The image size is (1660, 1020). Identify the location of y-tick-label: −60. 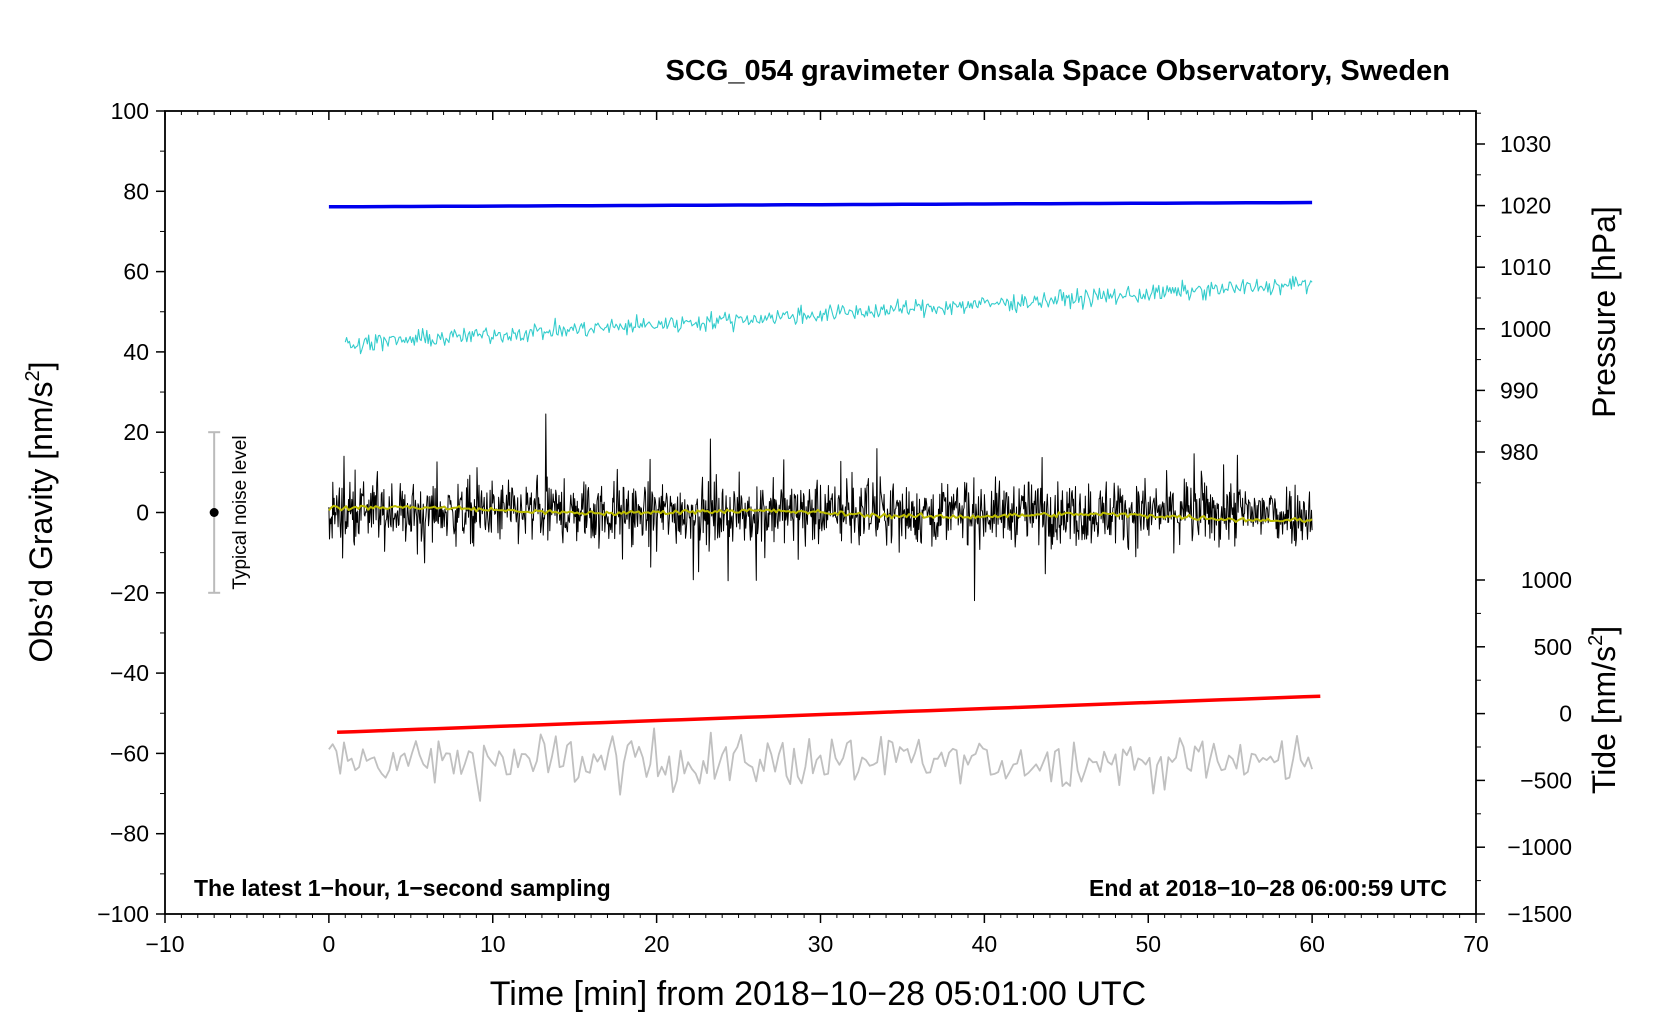
(129, 753).